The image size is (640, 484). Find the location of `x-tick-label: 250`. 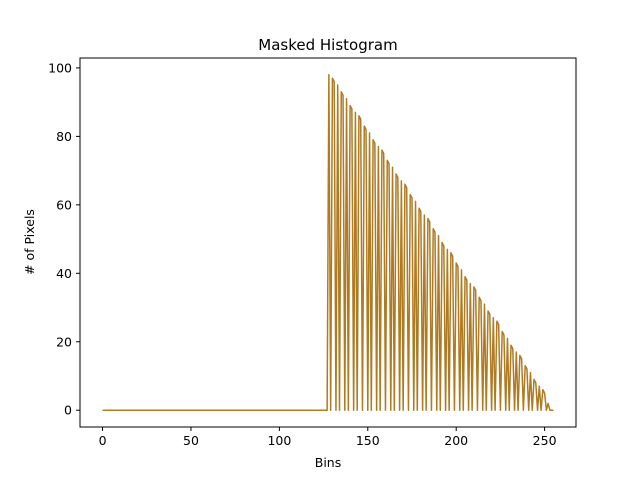

x-tick-label: 250 is located at coordinates (545, 440).